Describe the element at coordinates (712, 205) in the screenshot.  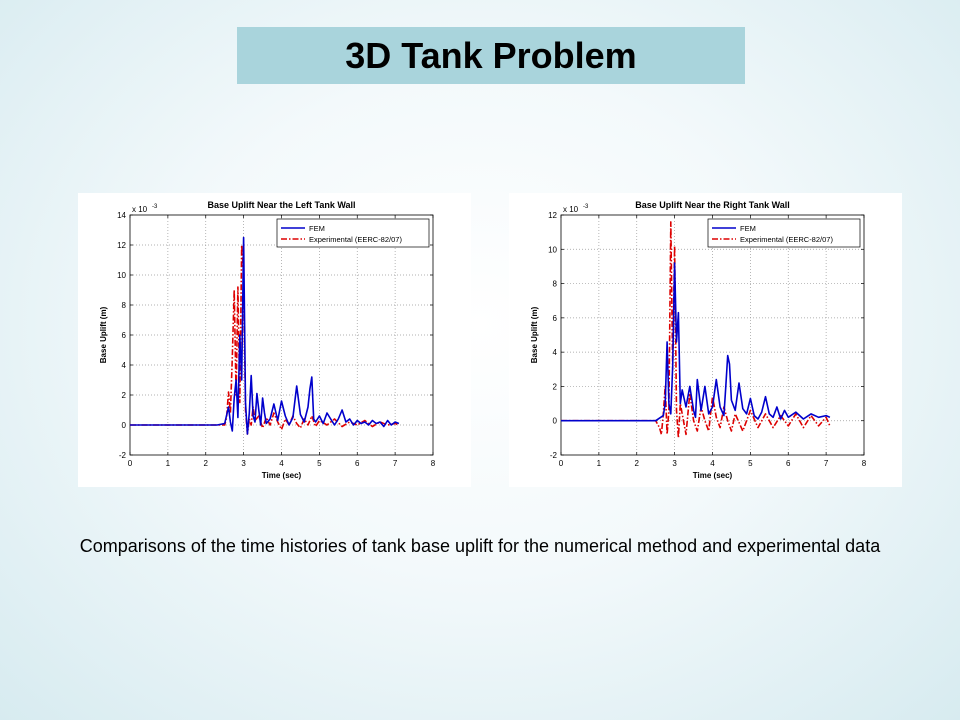
I see `chart-title: Base Uplift Near the Right Tank Wall` at that location.